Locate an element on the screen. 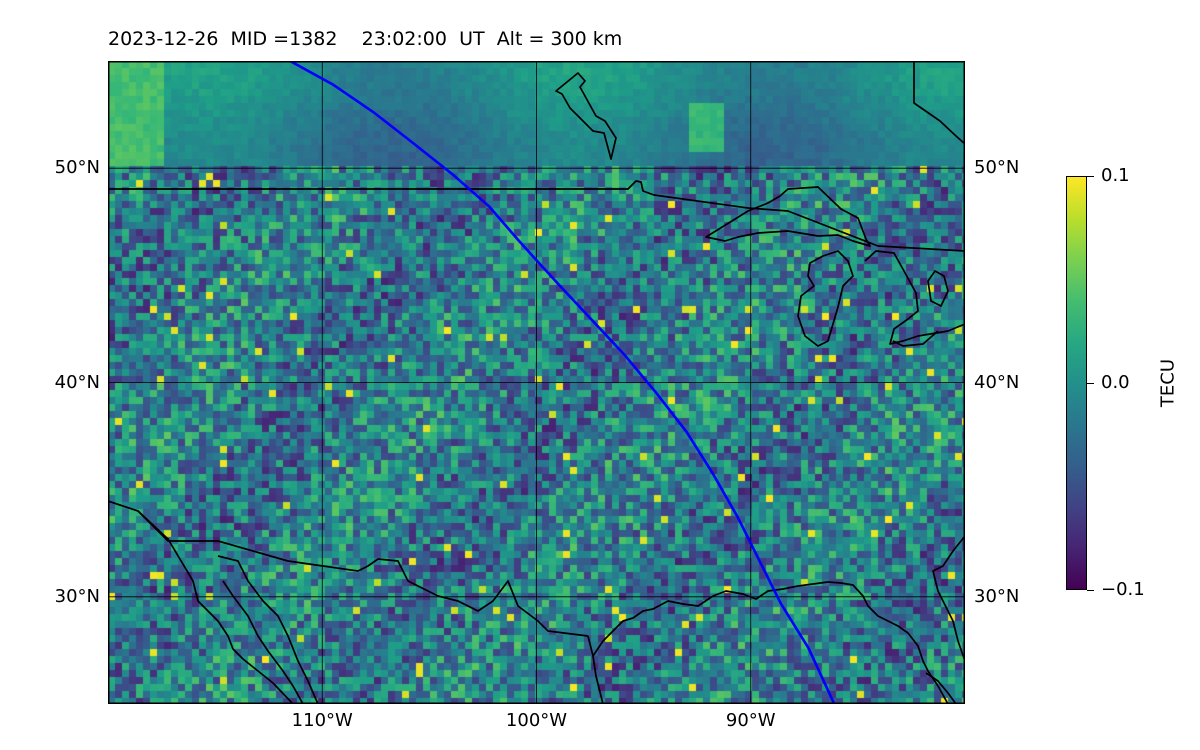 The image size is (1200, 750). us-mexico-border is located at coordinates (348, 568).